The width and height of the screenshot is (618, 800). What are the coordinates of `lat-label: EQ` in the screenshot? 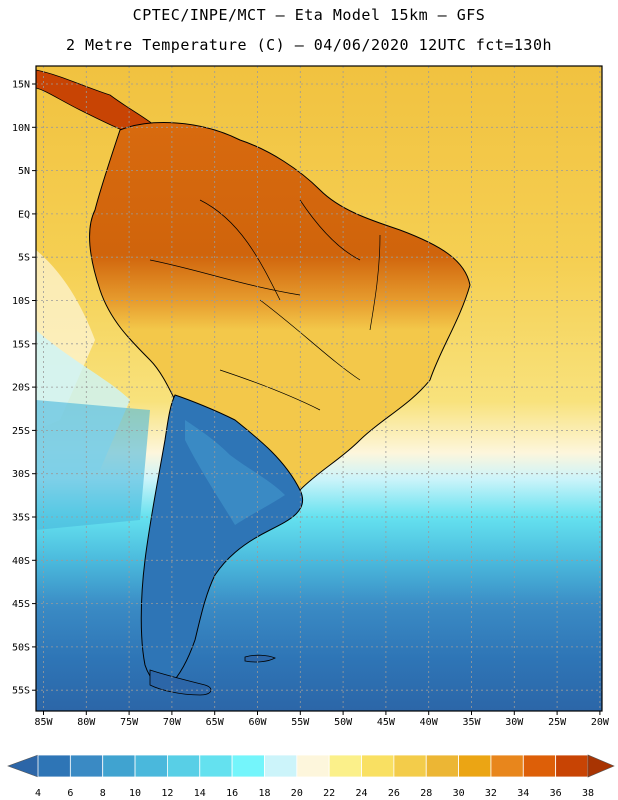 It's located at (24, 214).